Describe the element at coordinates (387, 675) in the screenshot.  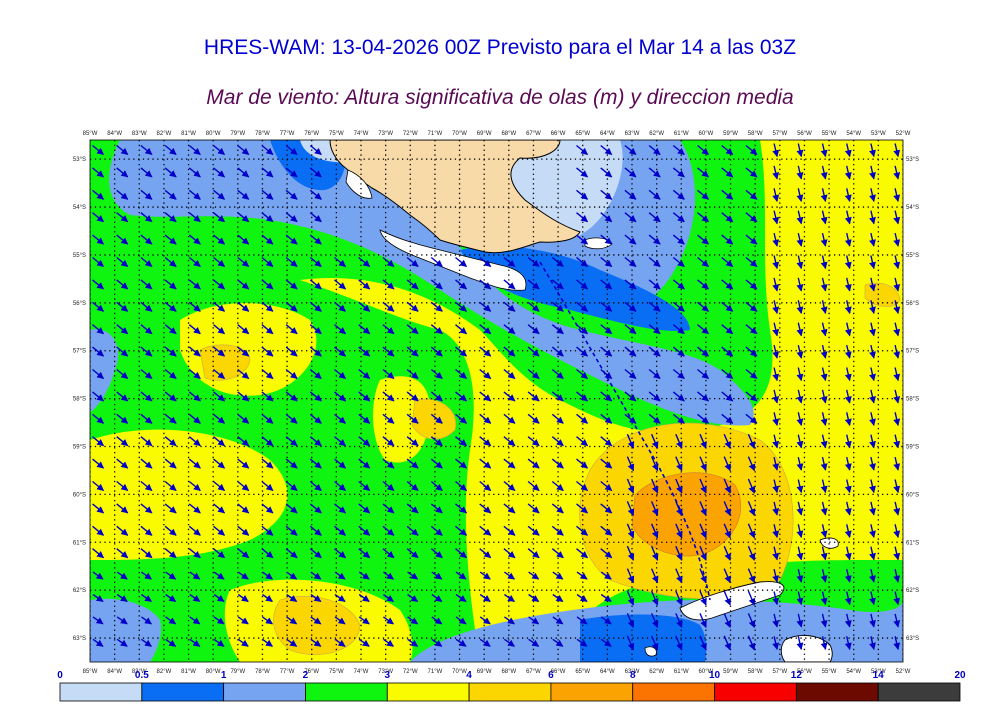
I see `colorbar-label: 3` at that location.